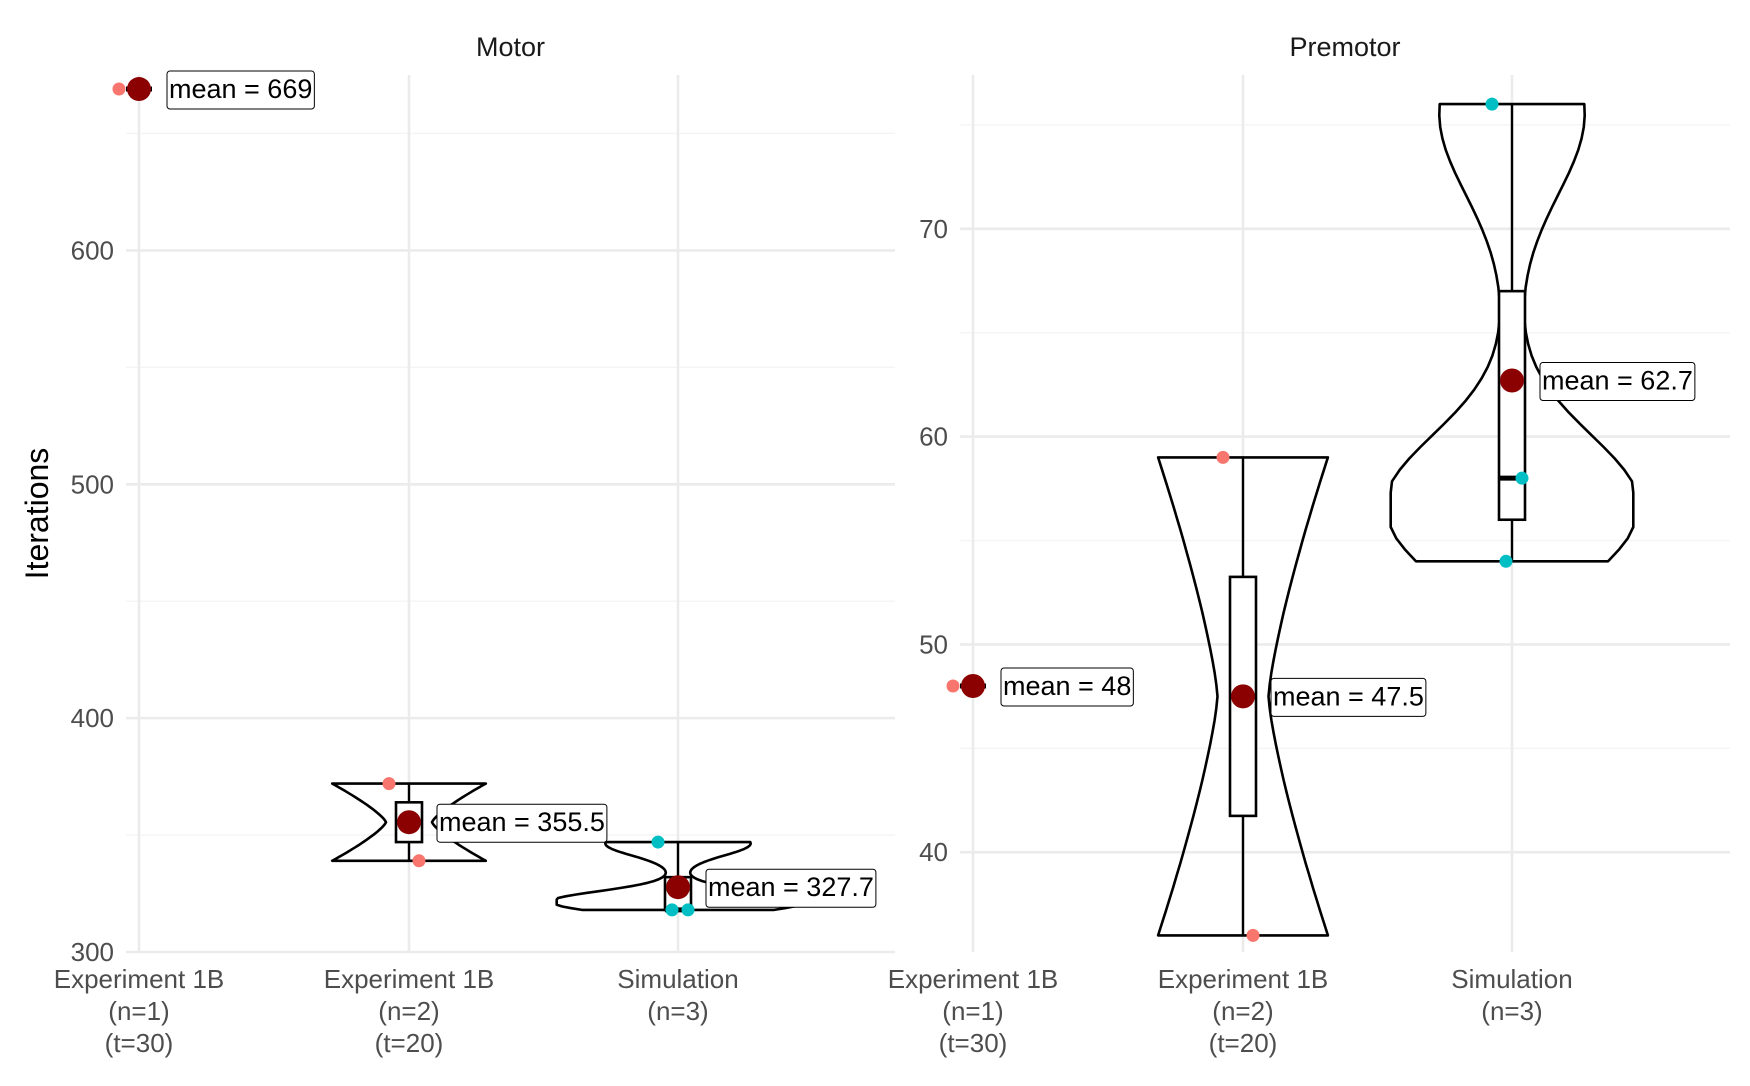 Image resolution: width=1750 pixels, height=1086 pixels. I want to click on motor-group-2-mean-label: mean = 355.5, so click(522, 822).